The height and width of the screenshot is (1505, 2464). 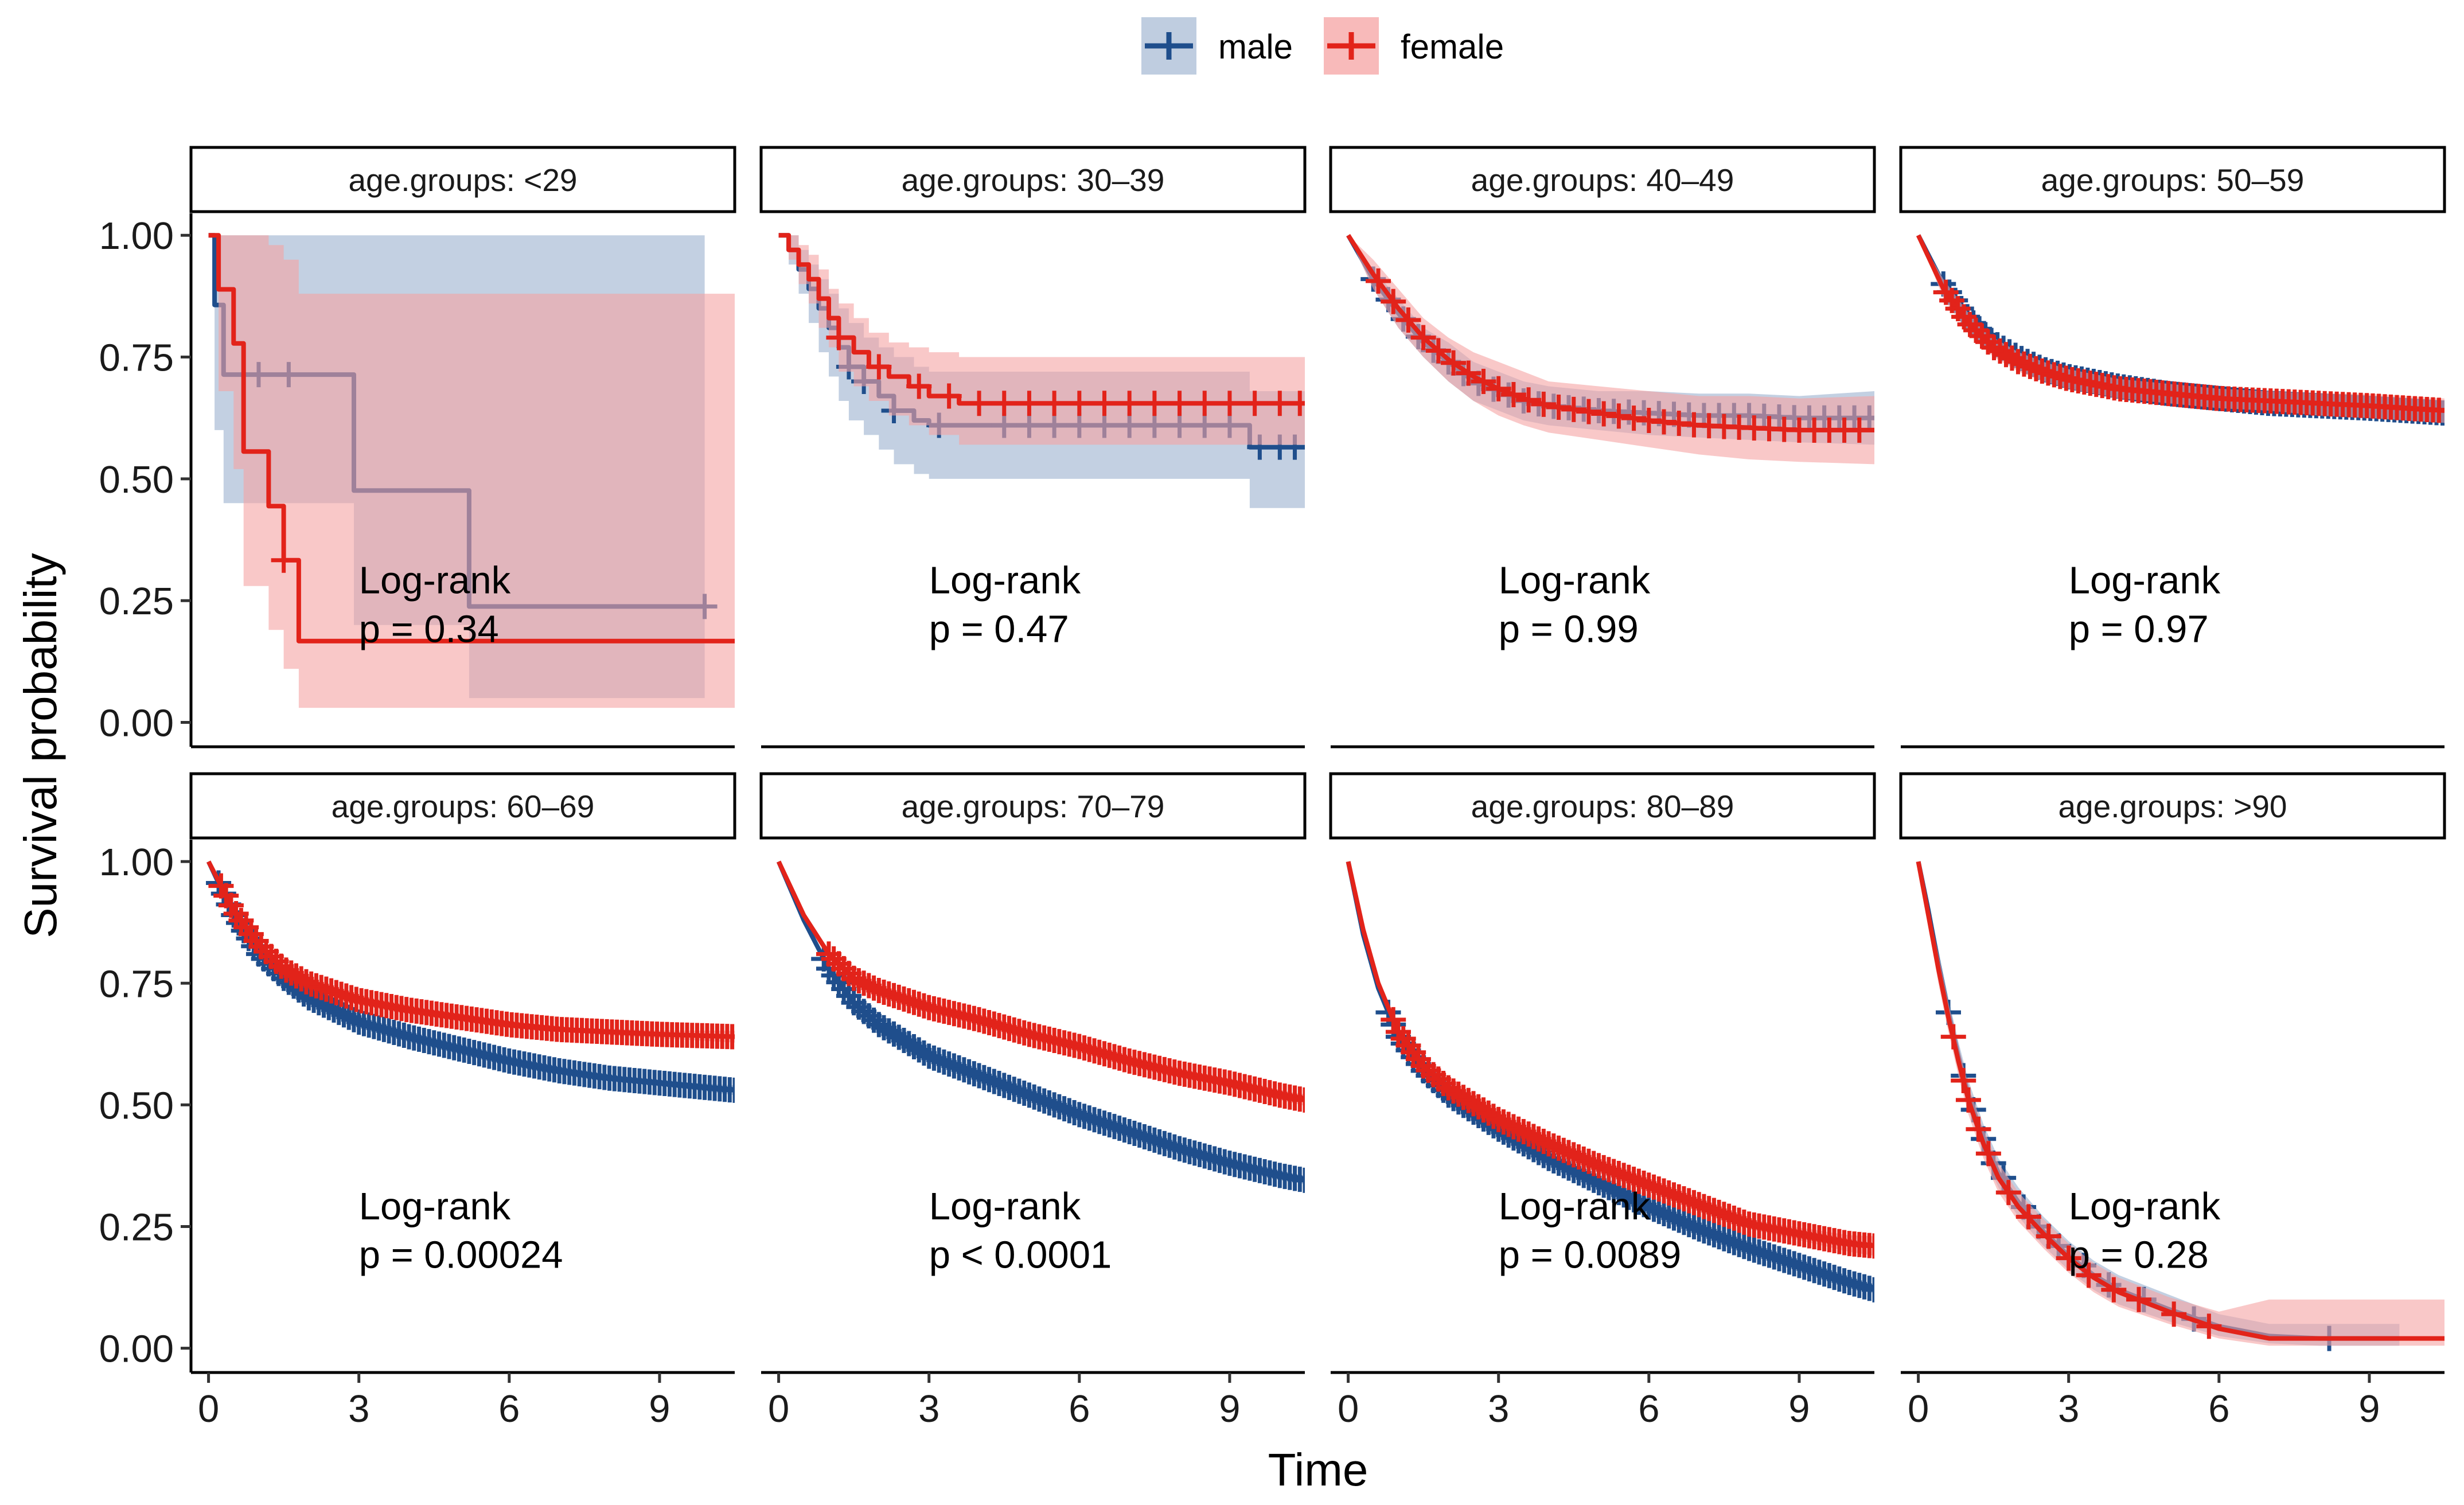 What do you see at coordinates (429, 628) in the screenshot?
I see `log-rank-pvalue: p = 0.34` at bounding box center [429, 628].